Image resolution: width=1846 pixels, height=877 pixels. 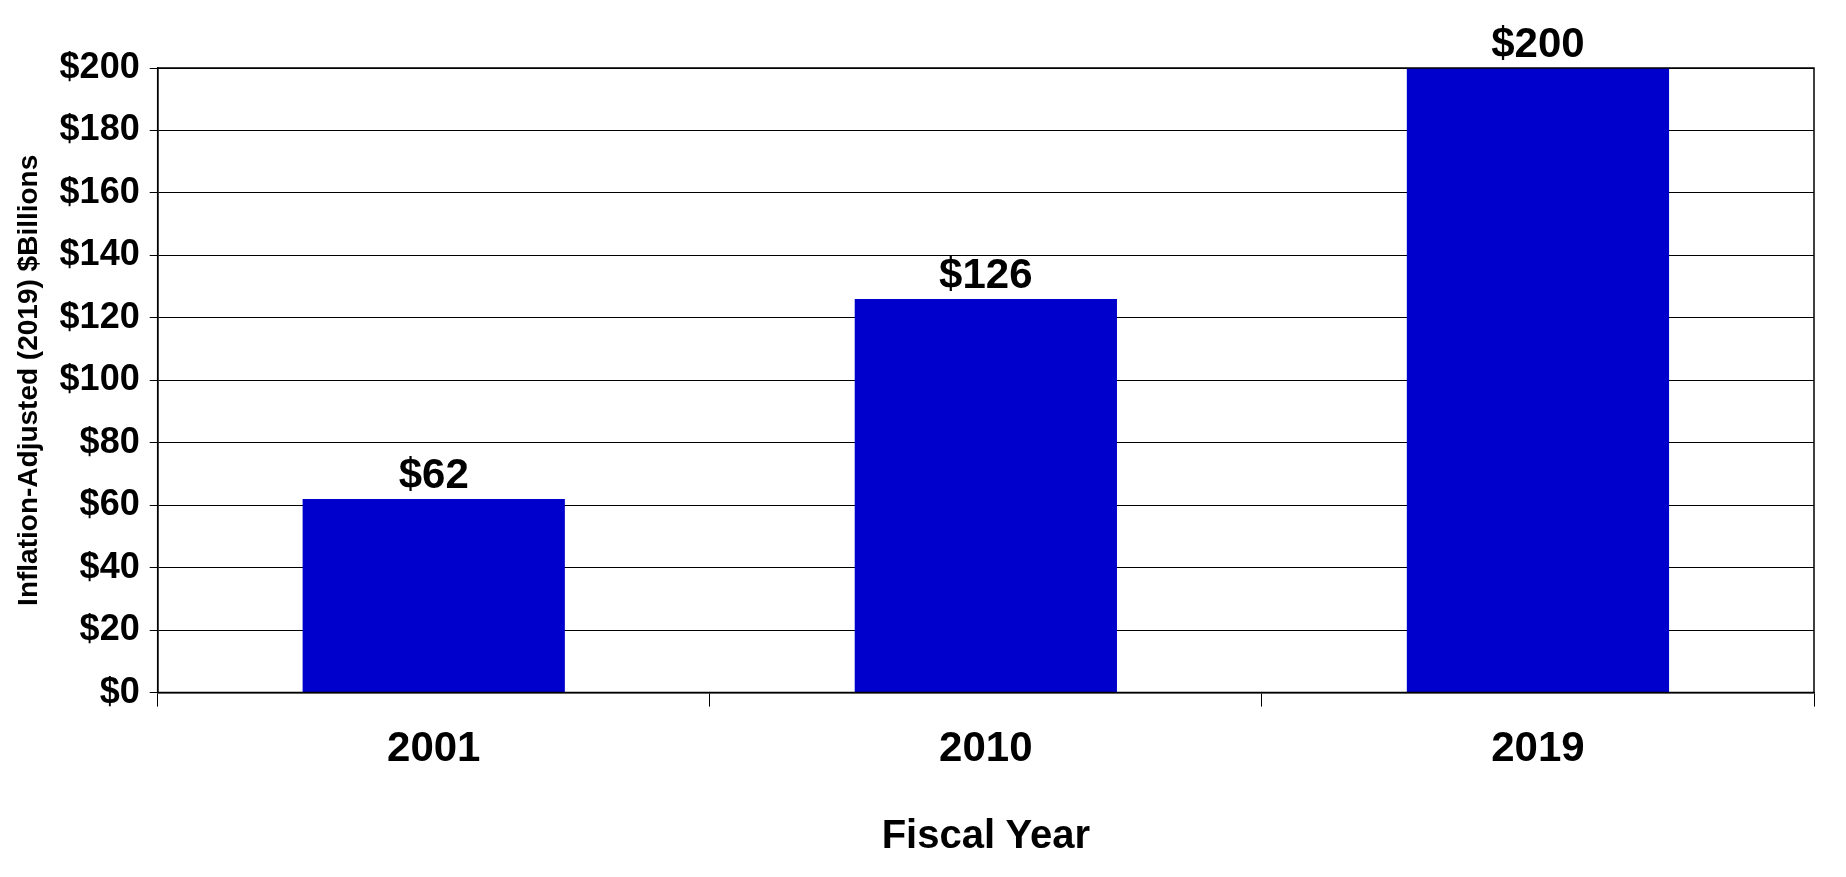 What do you see at coordinates (434, 747) in the screenshot?
I see `x-tick-label: 2001` at bounding box center [434, 747].